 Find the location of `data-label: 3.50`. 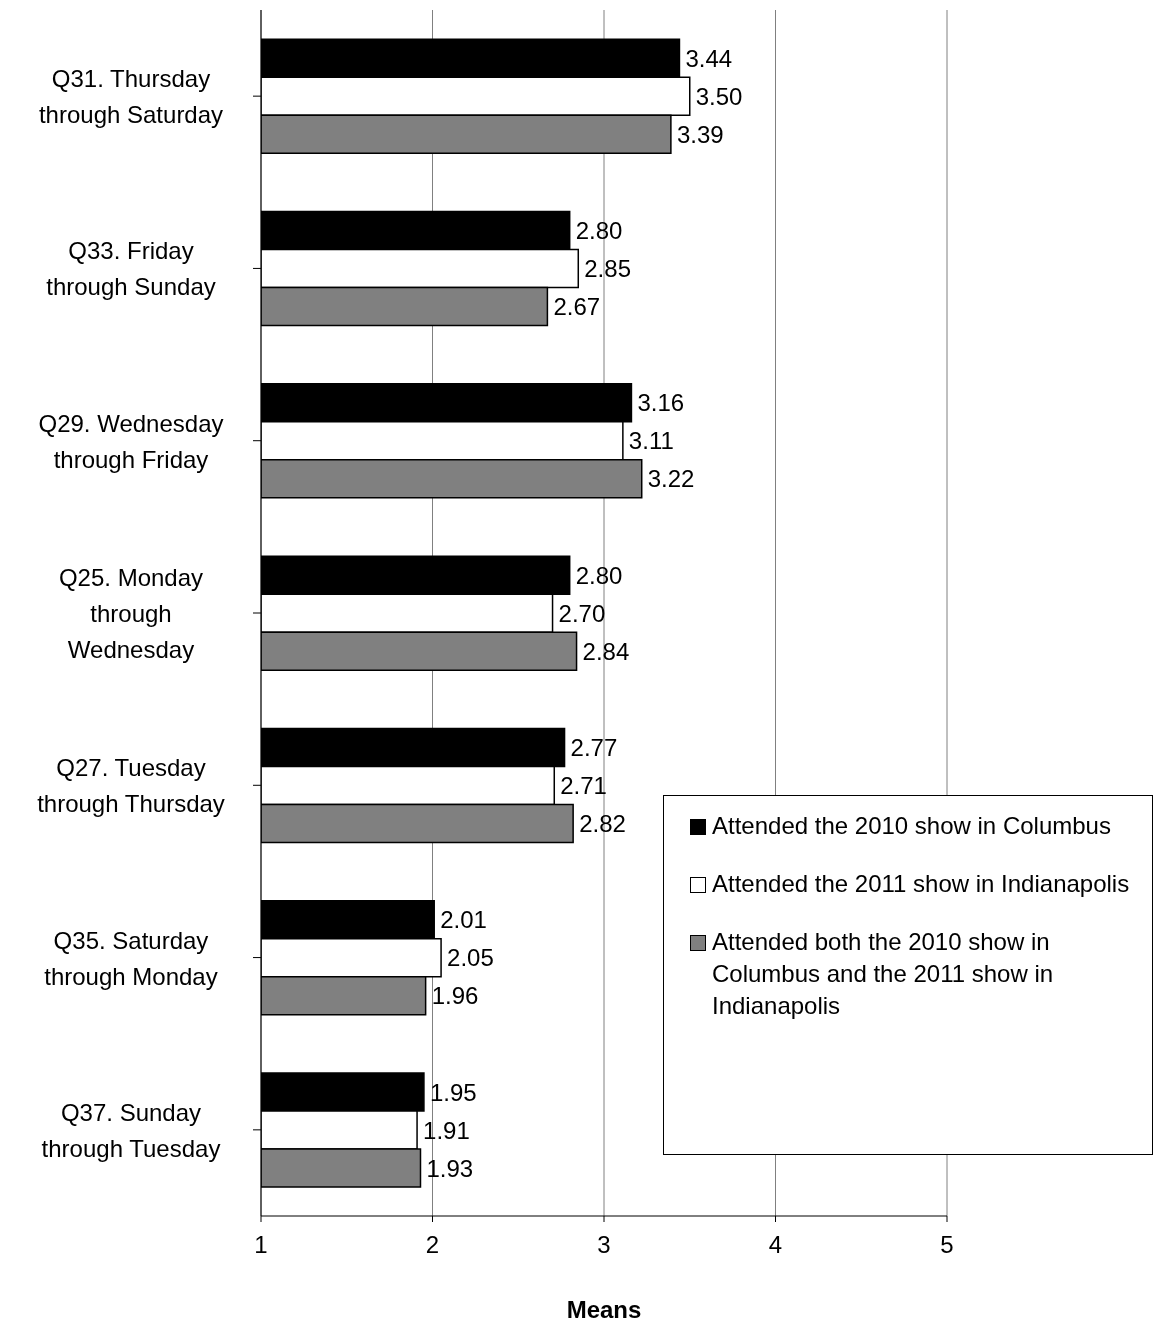

data-label: 3.50 is located at coordinates (719, 96).